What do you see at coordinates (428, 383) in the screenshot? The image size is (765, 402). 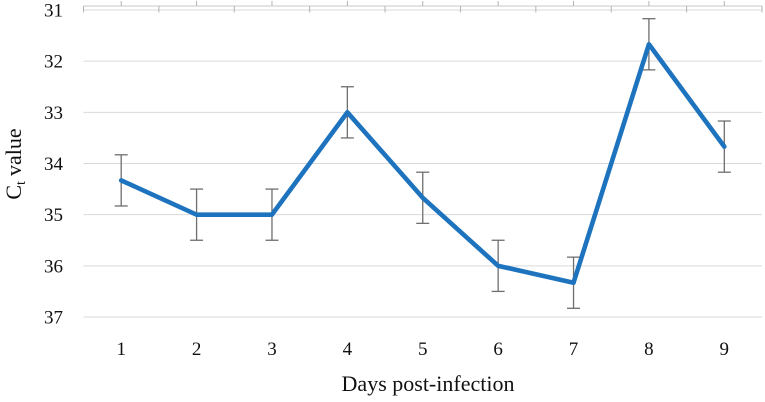 I see `x-axis-title: Days post-infection` at bounding box center [428, 383].